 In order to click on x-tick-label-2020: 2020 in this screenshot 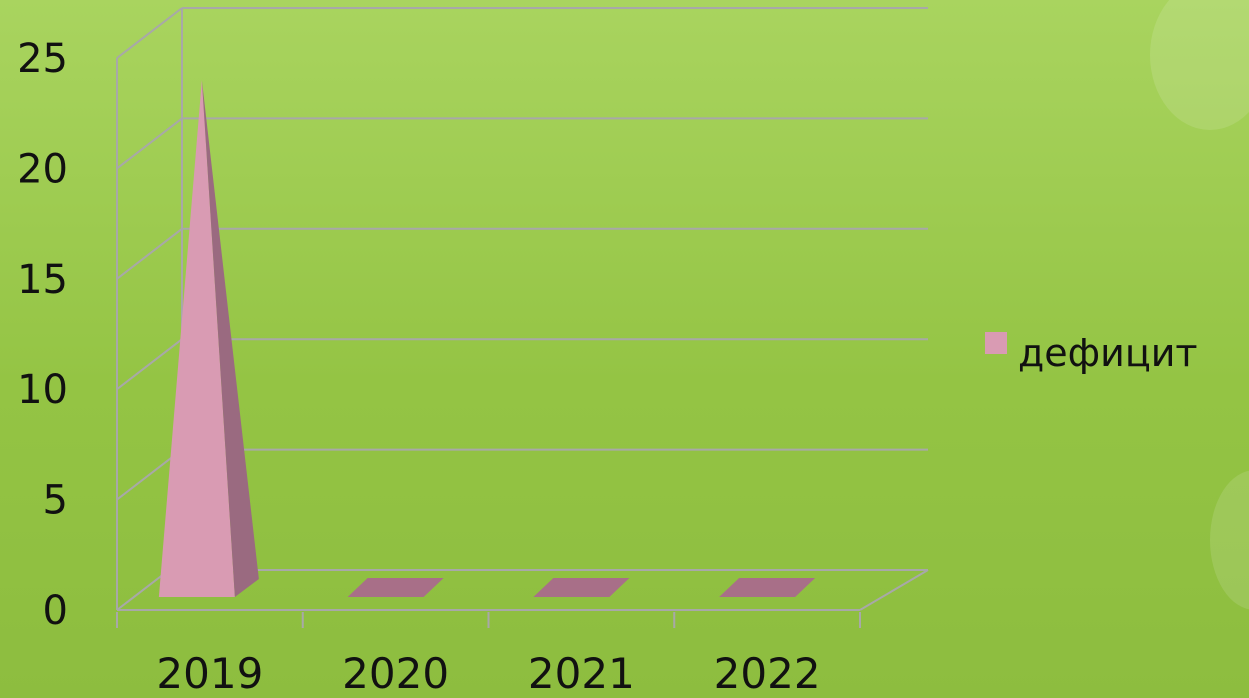, I will do `click(395, 673)`.